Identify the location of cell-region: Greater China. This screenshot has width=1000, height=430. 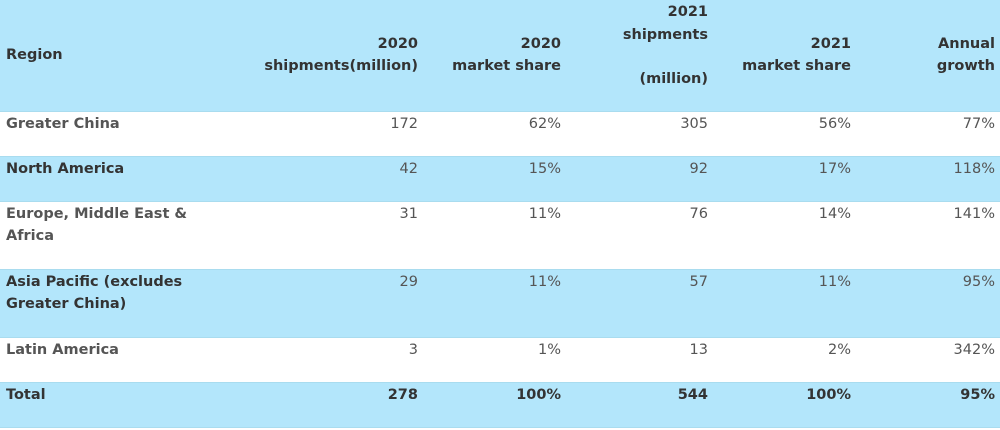
(120, 134).